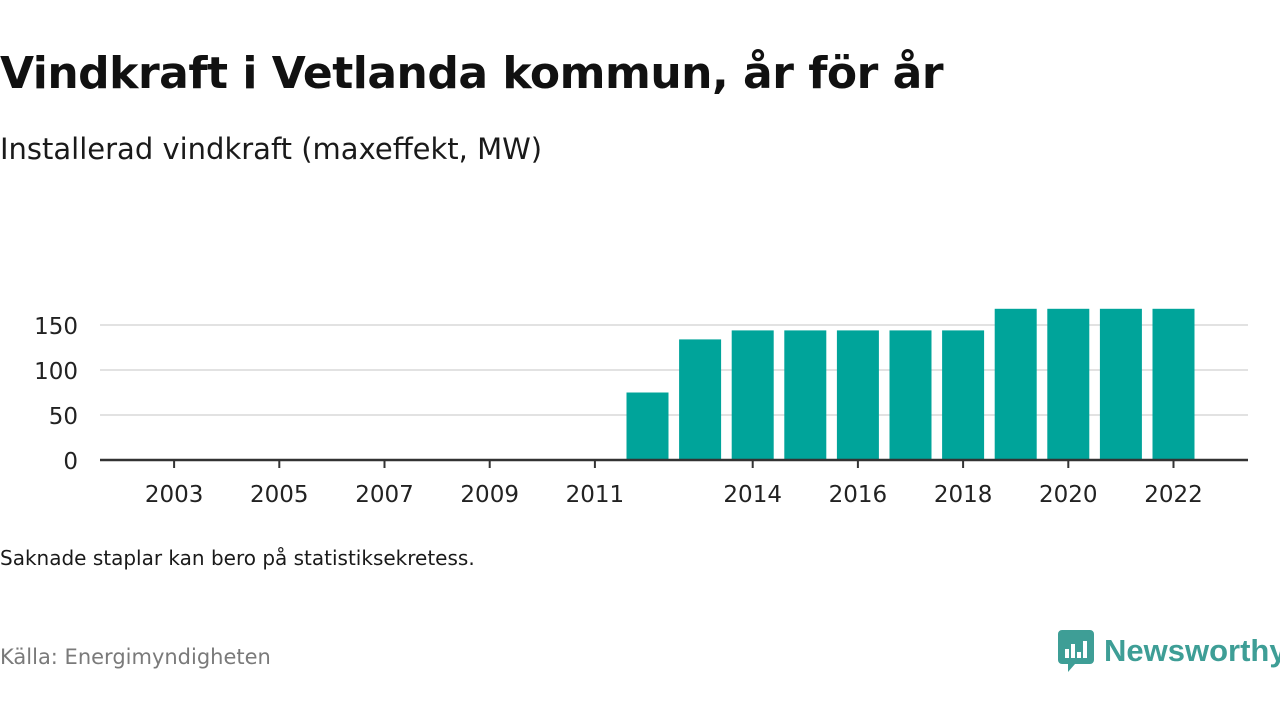 The image size is (1280, 720). What do you see at coordinates (56, 394) in the screenshot?
I see `y-axis-ticks: 0 50 100 150` at bounding box center [56, 394].